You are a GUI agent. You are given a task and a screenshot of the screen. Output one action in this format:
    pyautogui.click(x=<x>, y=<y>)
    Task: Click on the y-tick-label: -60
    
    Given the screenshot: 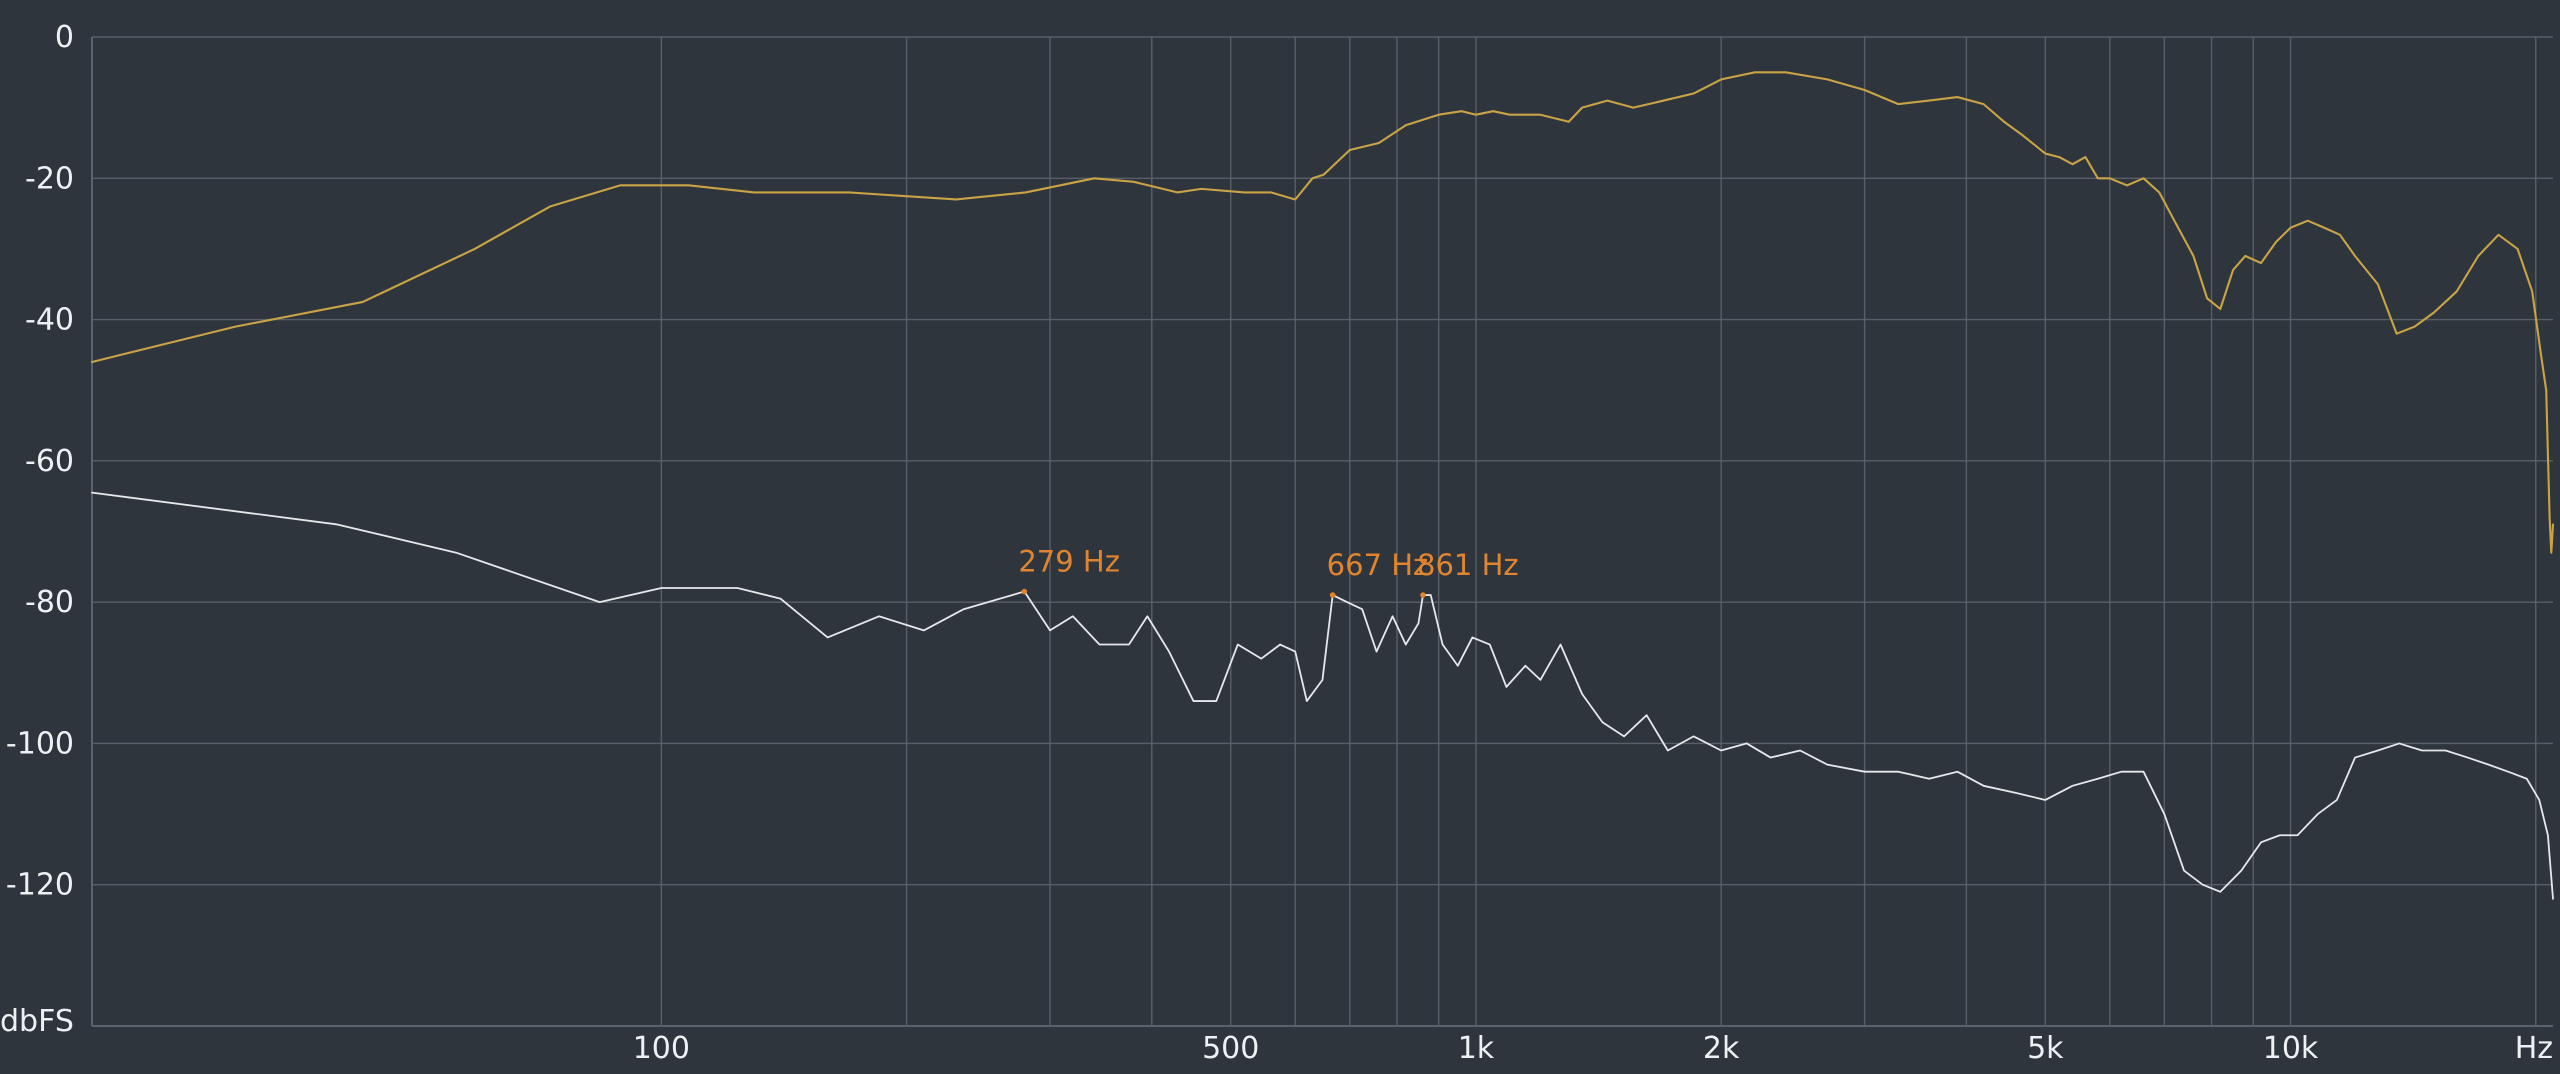 What is the action you would take?
    pyautogui.click(x=49, y=461)
    